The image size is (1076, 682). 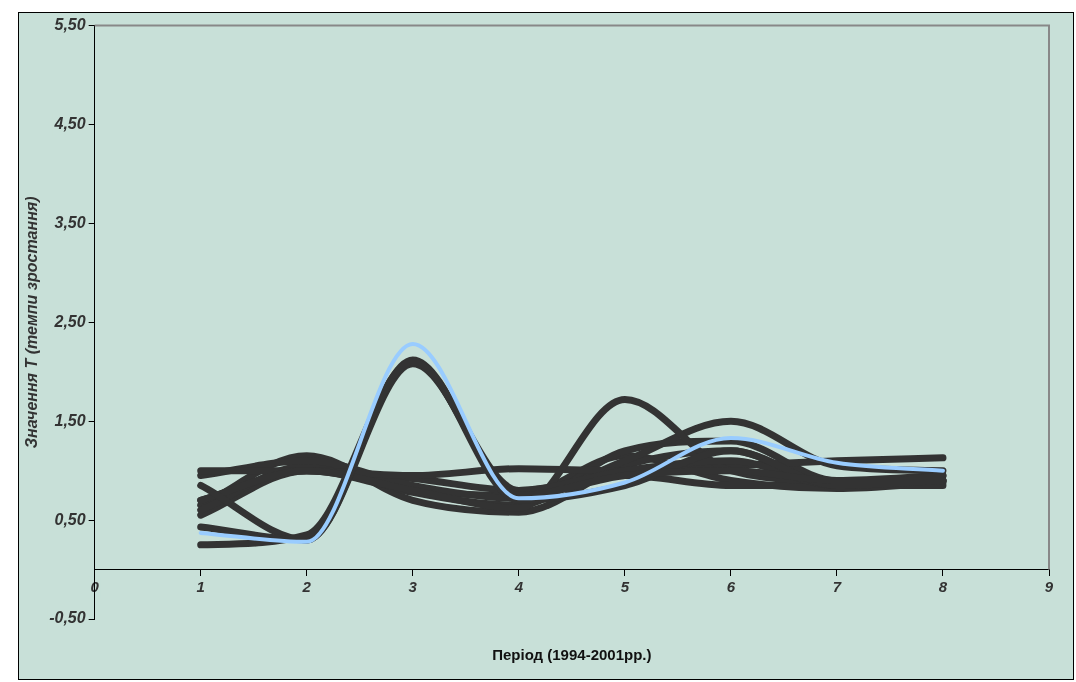 I want to click on x-tick-label: 3, so click(x=413, y=586).